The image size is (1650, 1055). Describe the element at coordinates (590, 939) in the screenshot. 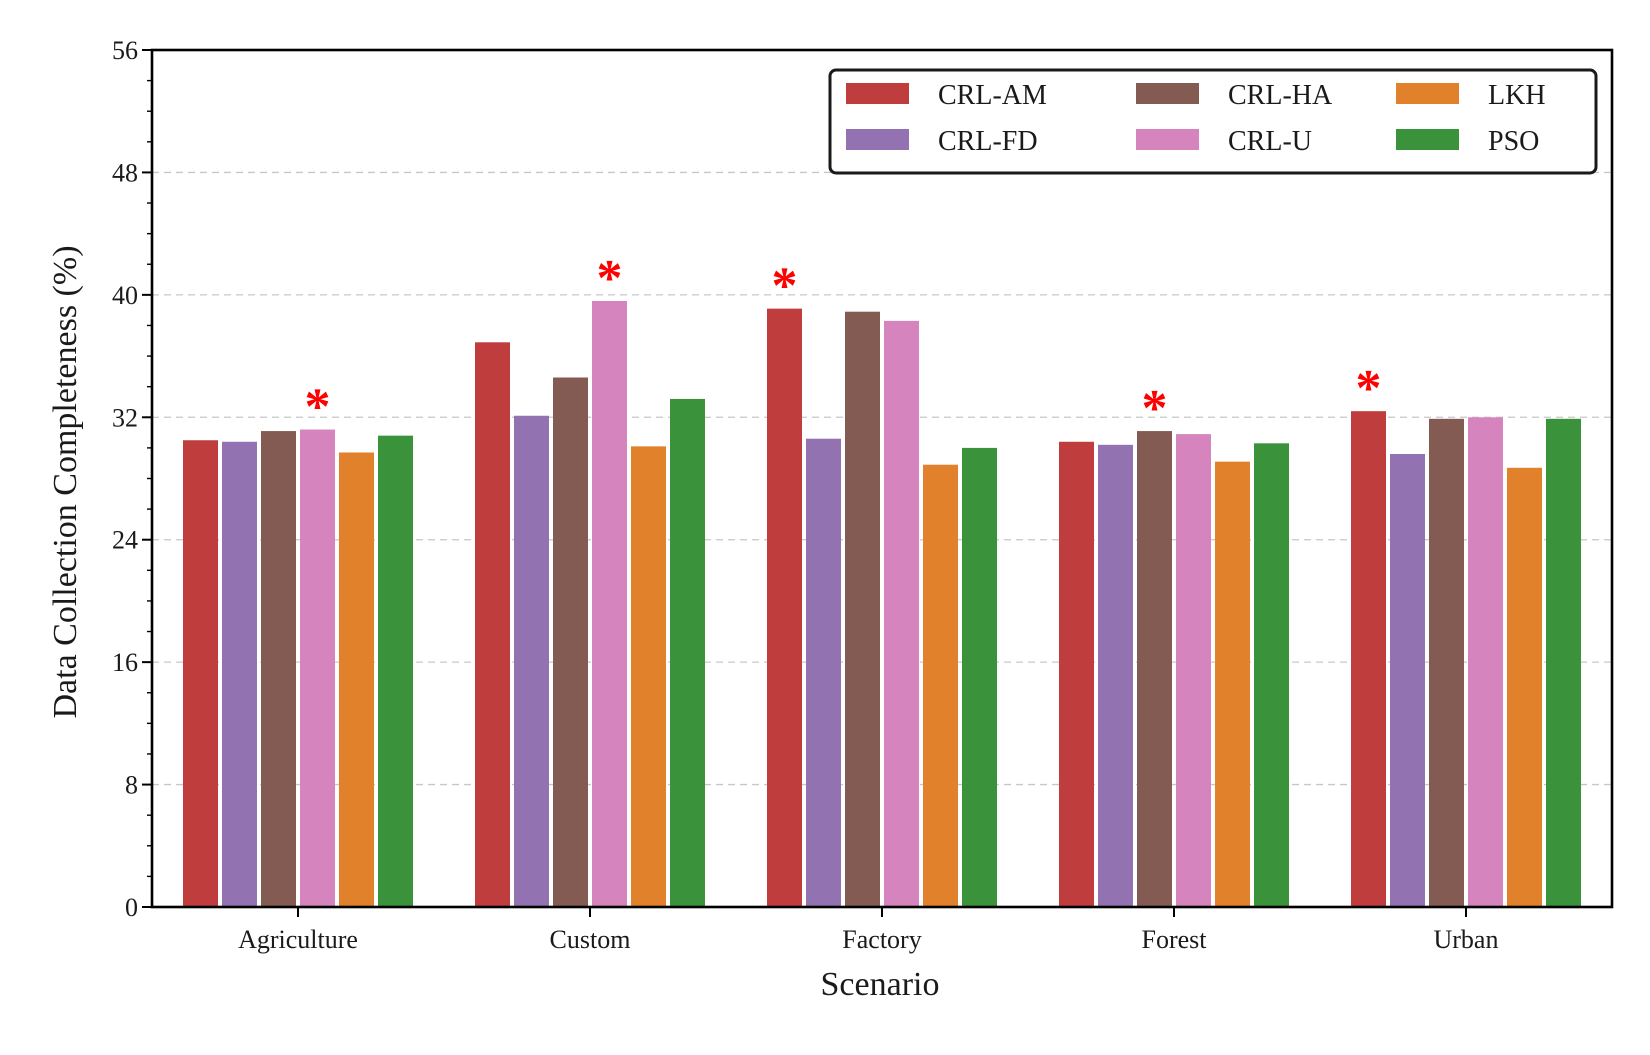

I see `x-tick-label: Custom` at that location.